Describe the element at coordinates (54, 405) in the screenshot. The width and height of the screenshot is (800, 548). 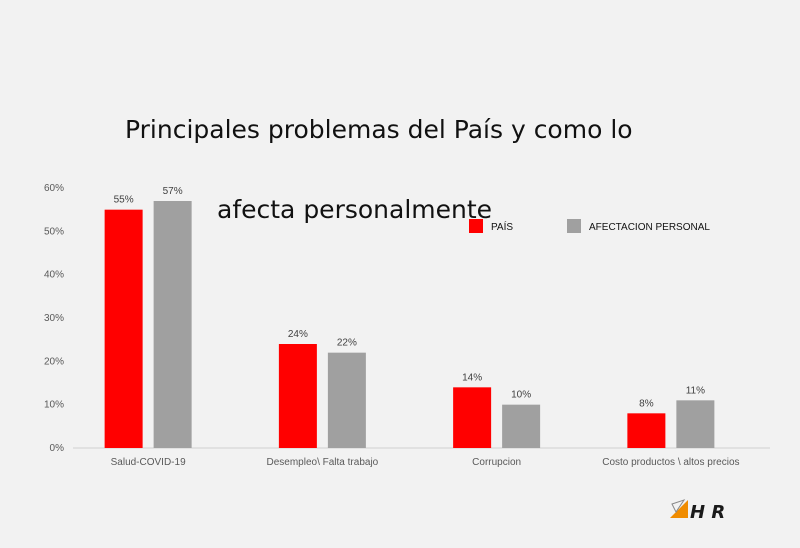
I see `y-tick-label: 10%` at that location.